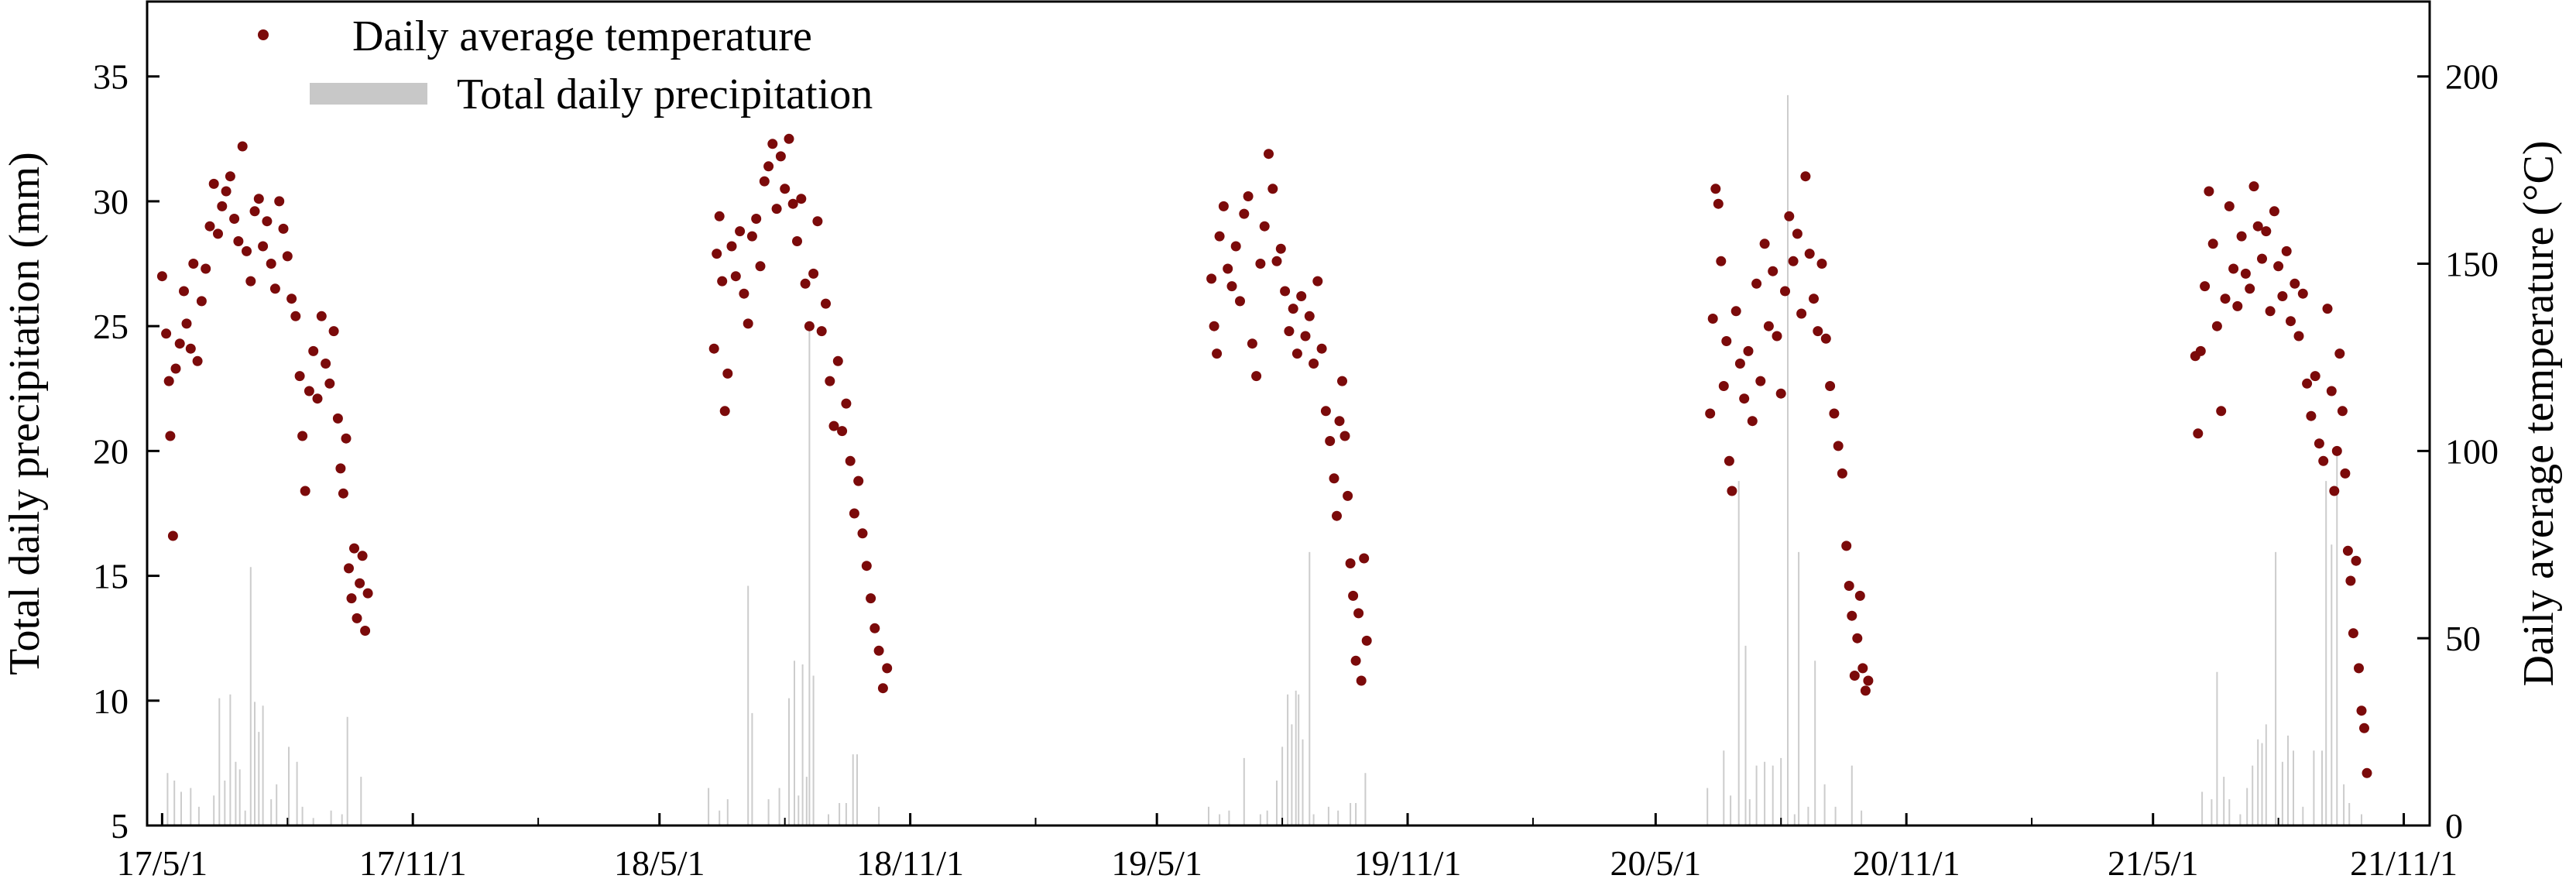 The image size is (2576, 889). What do you see at coordinates (659, 863) in the screenshot?
I see `x-tick-label: 18/5/1` at bounding box center [659, 863].